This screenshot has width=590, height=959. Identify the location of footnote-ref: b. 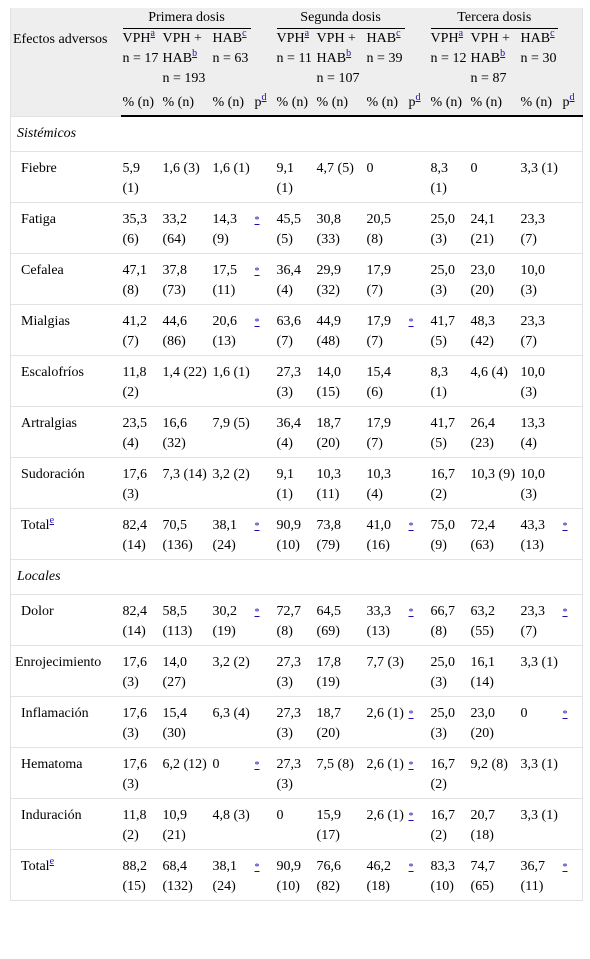
(348, 52).